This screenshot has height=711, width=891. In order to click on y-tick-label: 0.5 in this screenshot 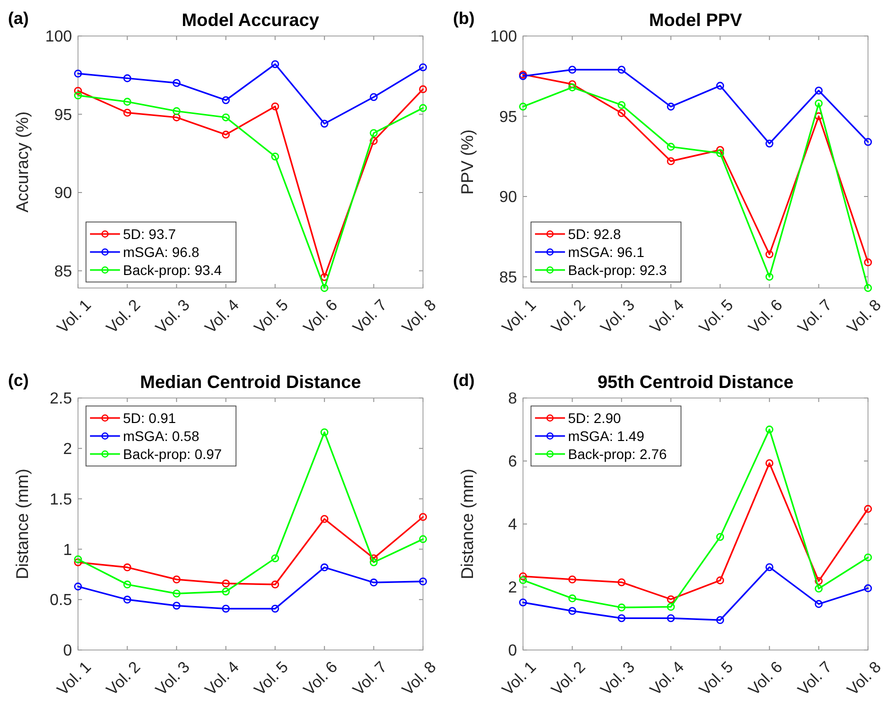, I will do `click(61, 601)`.